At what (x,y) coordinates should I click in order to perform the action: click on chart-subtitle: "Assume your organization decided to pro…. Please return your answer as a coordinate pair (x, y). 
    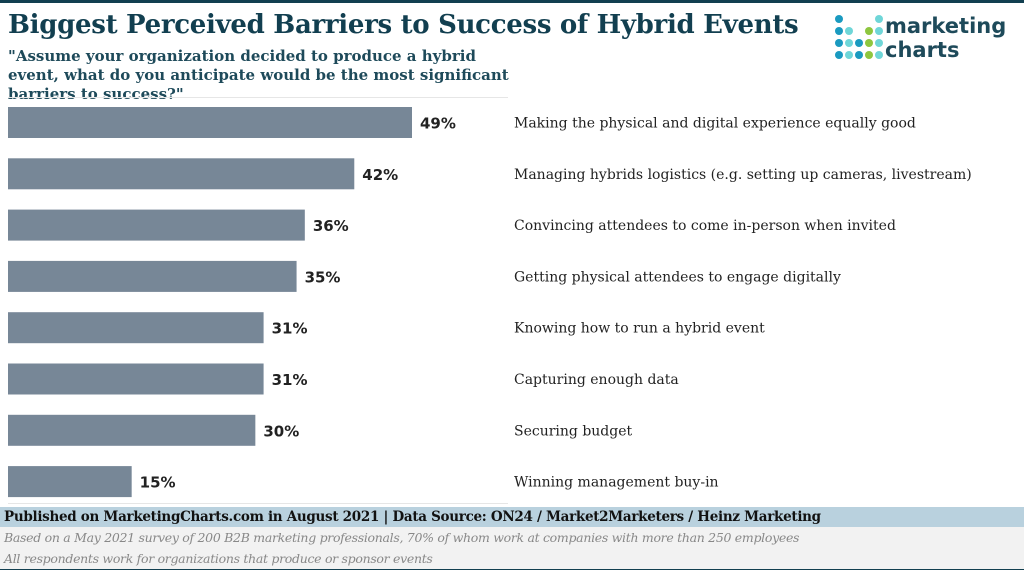
    Looking at the image, I should click on (258, 75).